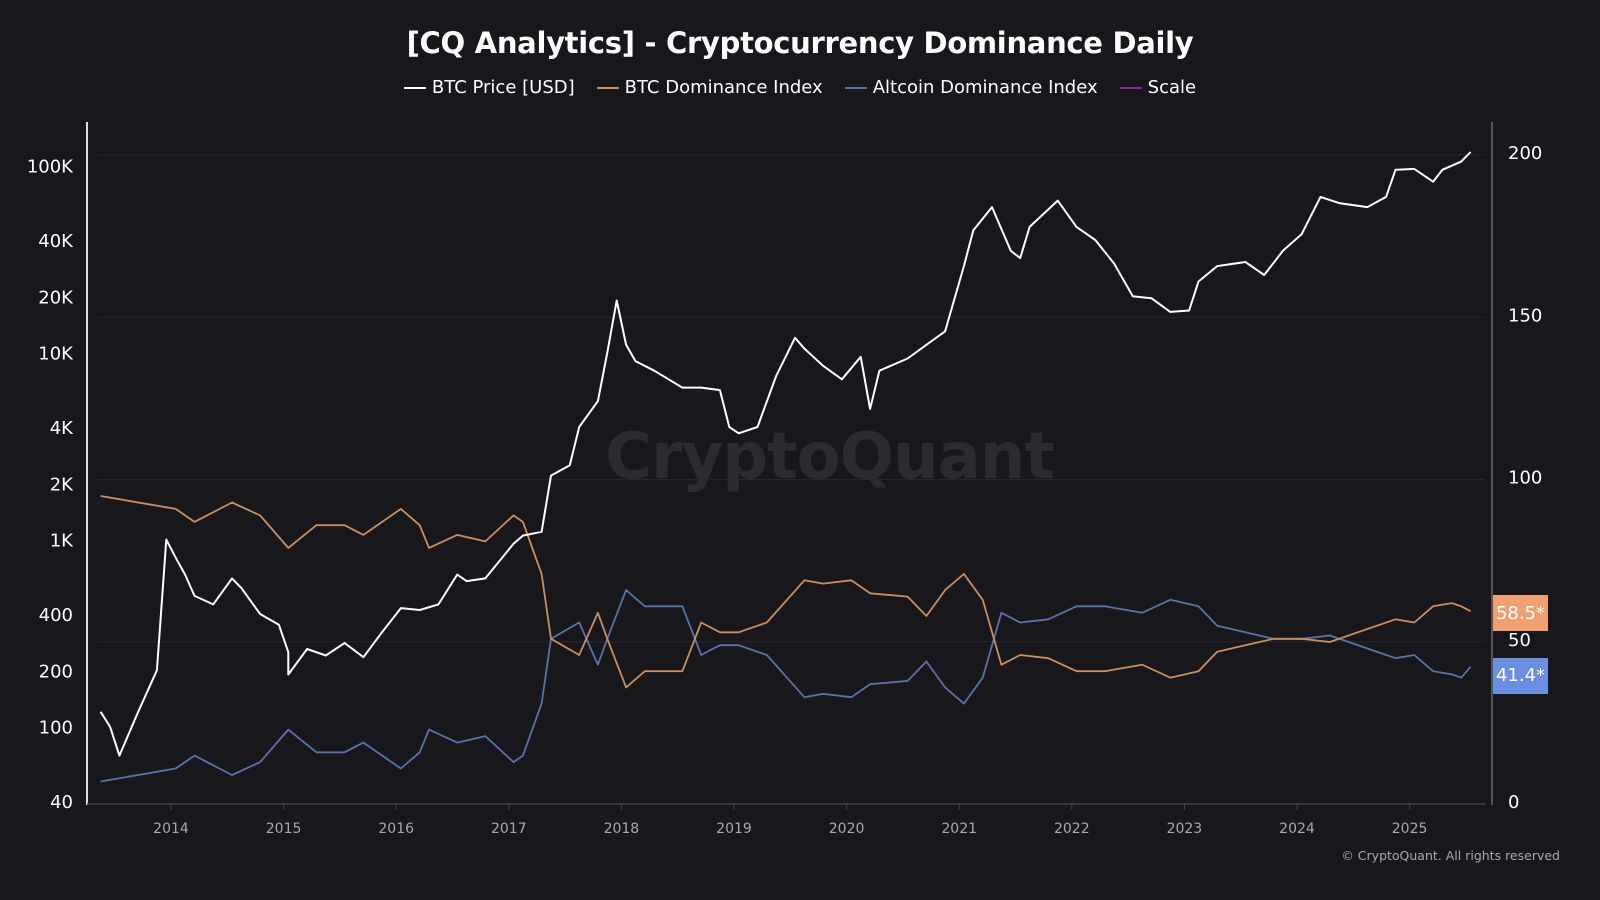  Describe the element at coordinates (959, 829) in the screenshot. I see `x-tick-label: 2021` at that location.